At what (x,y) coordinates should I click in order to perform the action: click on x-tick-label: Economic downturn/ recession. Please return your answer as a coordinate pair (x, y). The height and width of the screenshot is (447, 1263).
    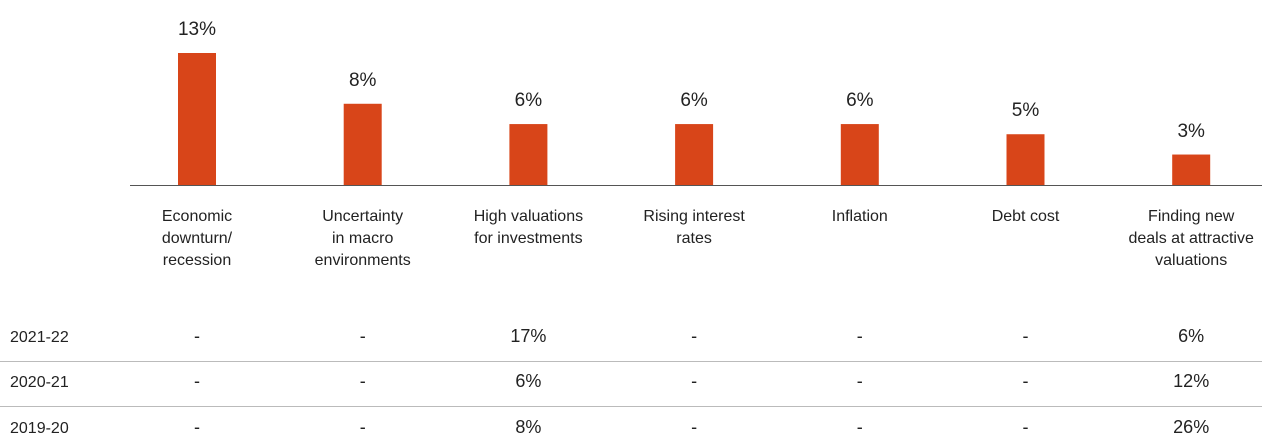
    Looking at the image, I should click on (197, 238).